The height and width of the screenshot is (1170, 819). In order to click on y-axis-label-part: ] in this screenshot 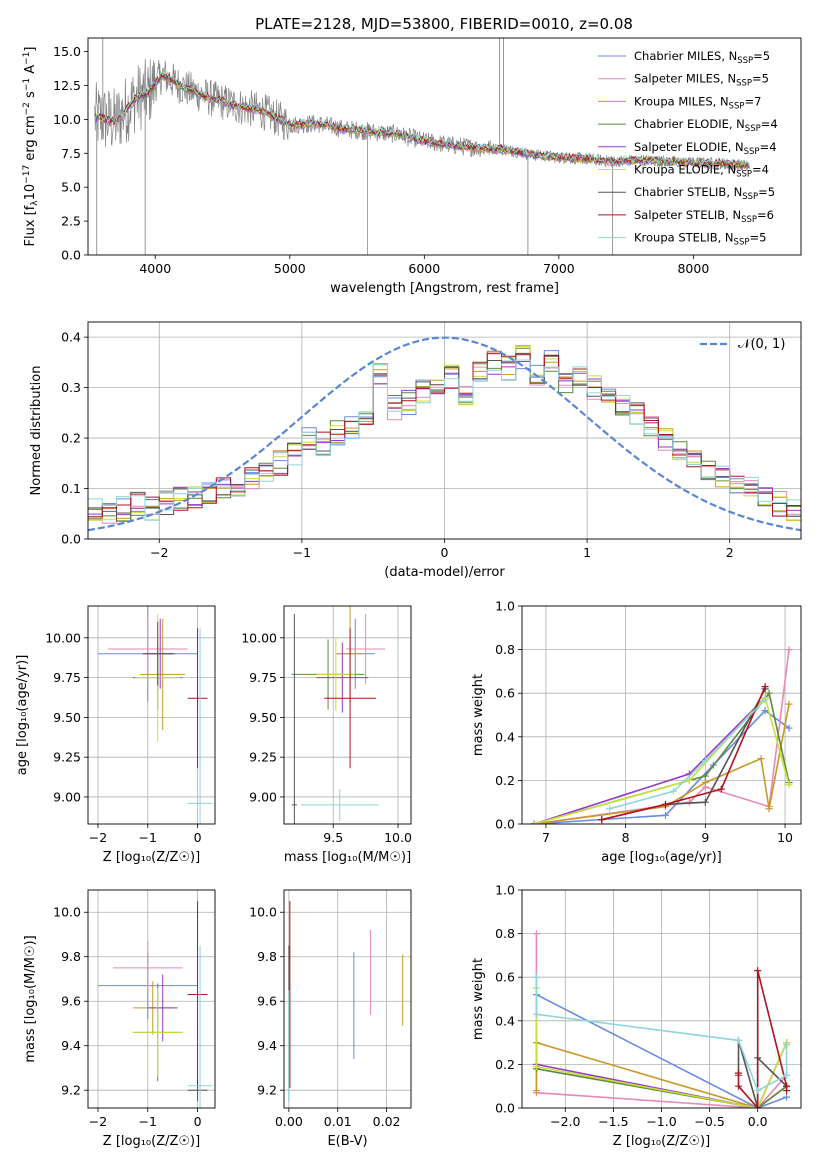, I will do `click(30, 49)`.